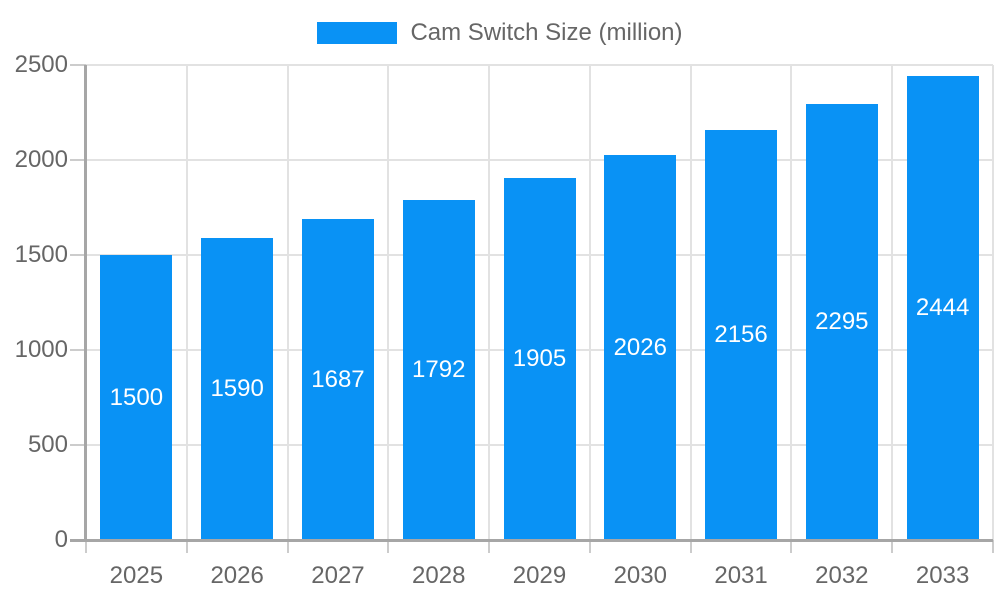  Describe the element at coordinates (61, 539) in the screenshot. I see `y-axis-label: 0` at that location.